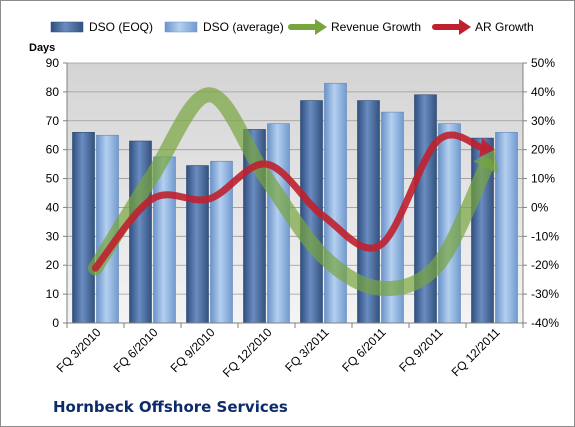 The height and width of the screenshot is (427, 575). I want to click on y-axis-label: Days, so click(42, 48).